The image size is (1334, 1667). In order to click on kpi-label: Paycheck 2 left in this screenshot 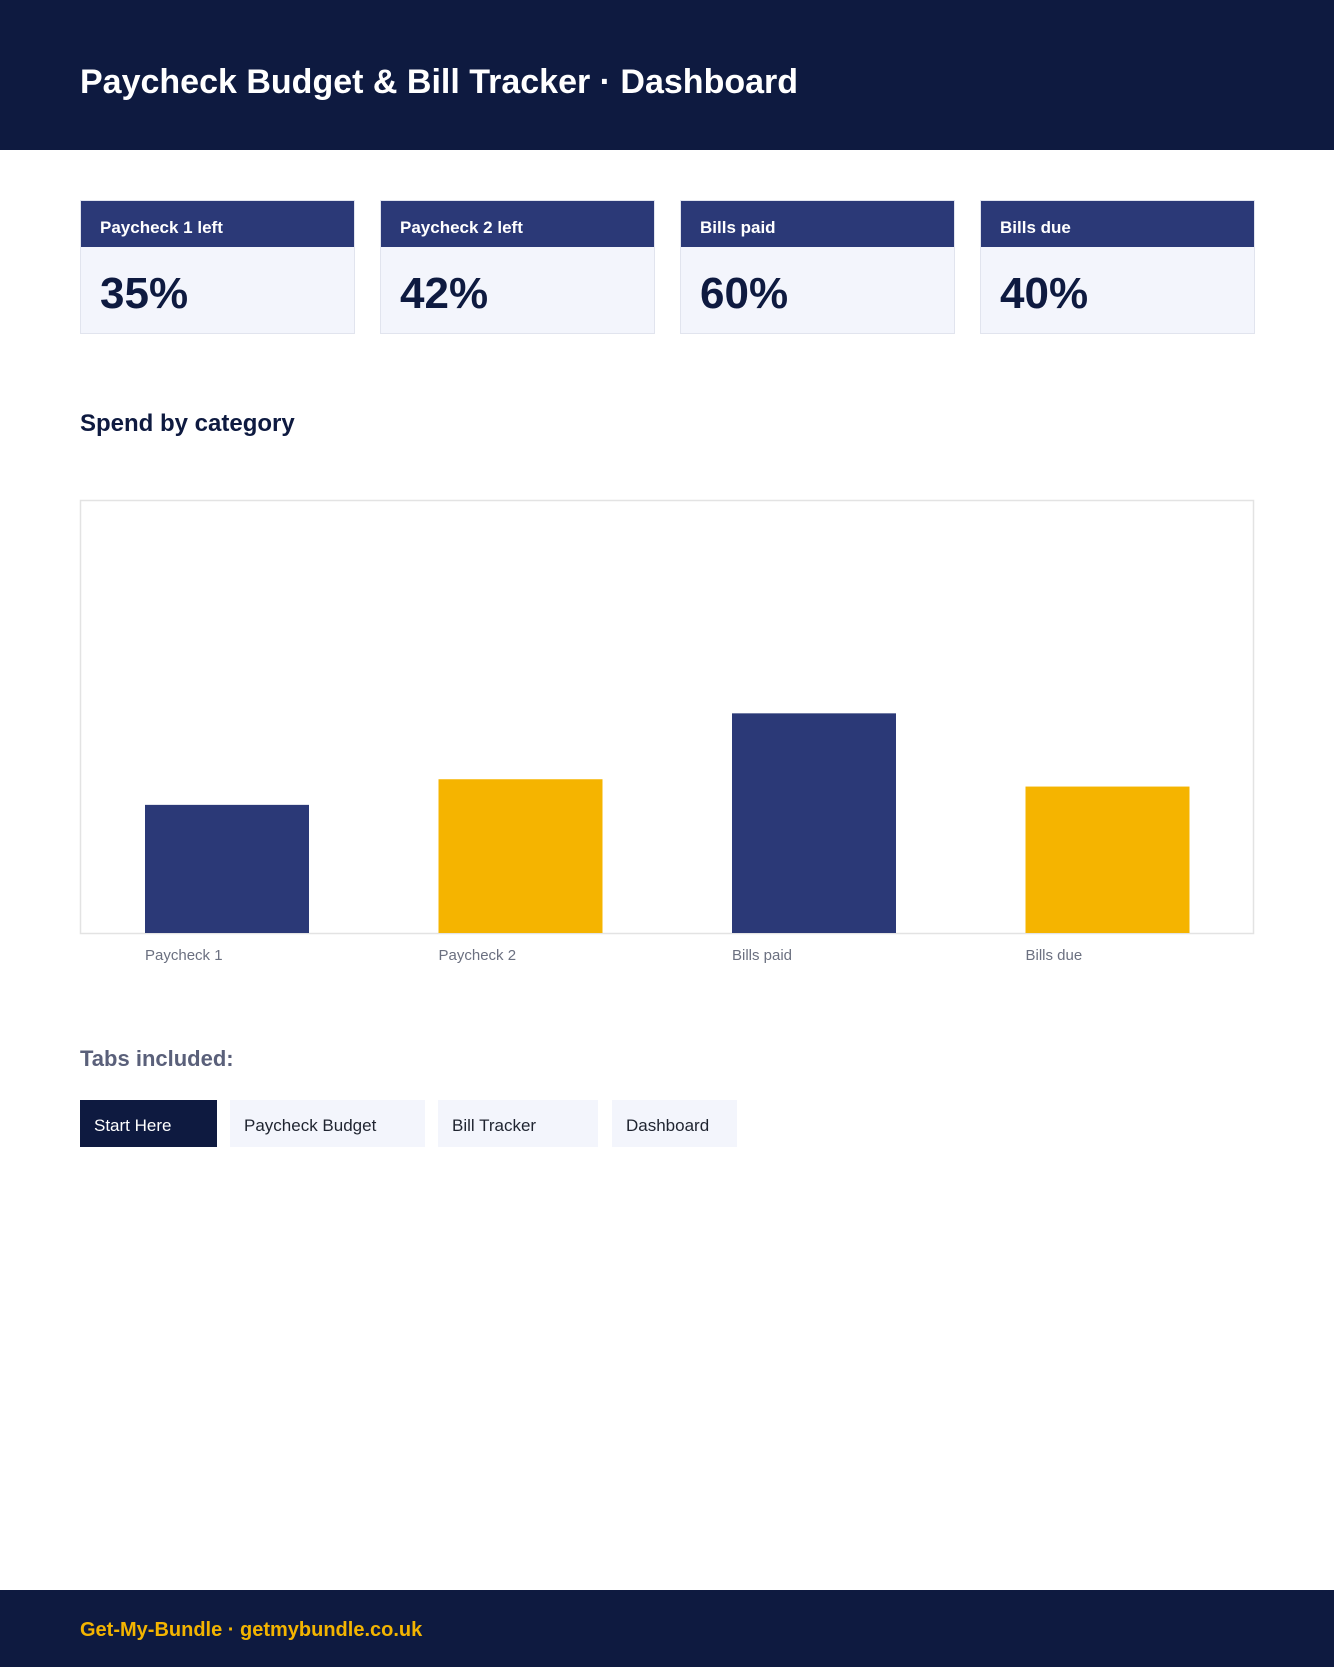, I will do `click(517, 224)`.